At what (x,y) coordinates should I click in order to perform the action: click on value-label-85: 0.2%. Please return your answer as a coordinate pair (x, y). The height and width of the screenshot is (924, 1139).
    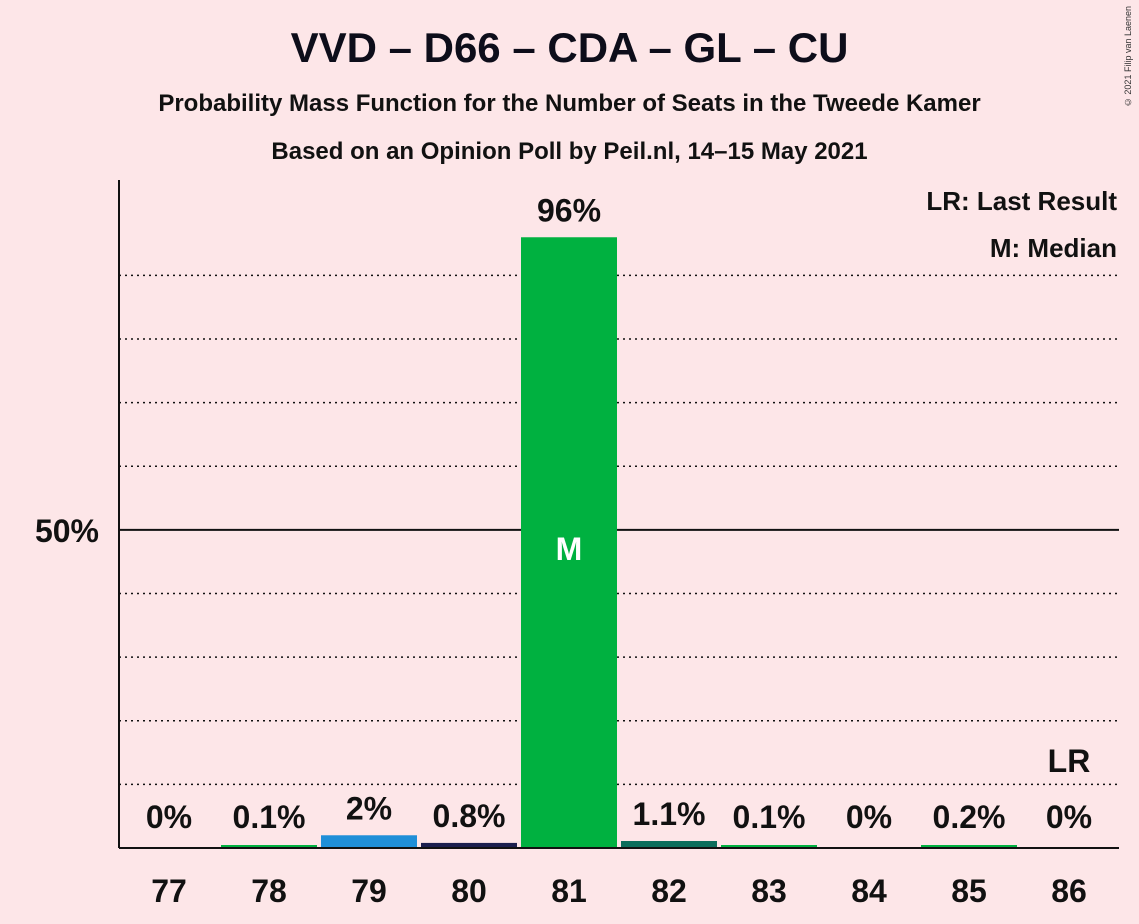
    Looking at the image, I should click on (969, 817).